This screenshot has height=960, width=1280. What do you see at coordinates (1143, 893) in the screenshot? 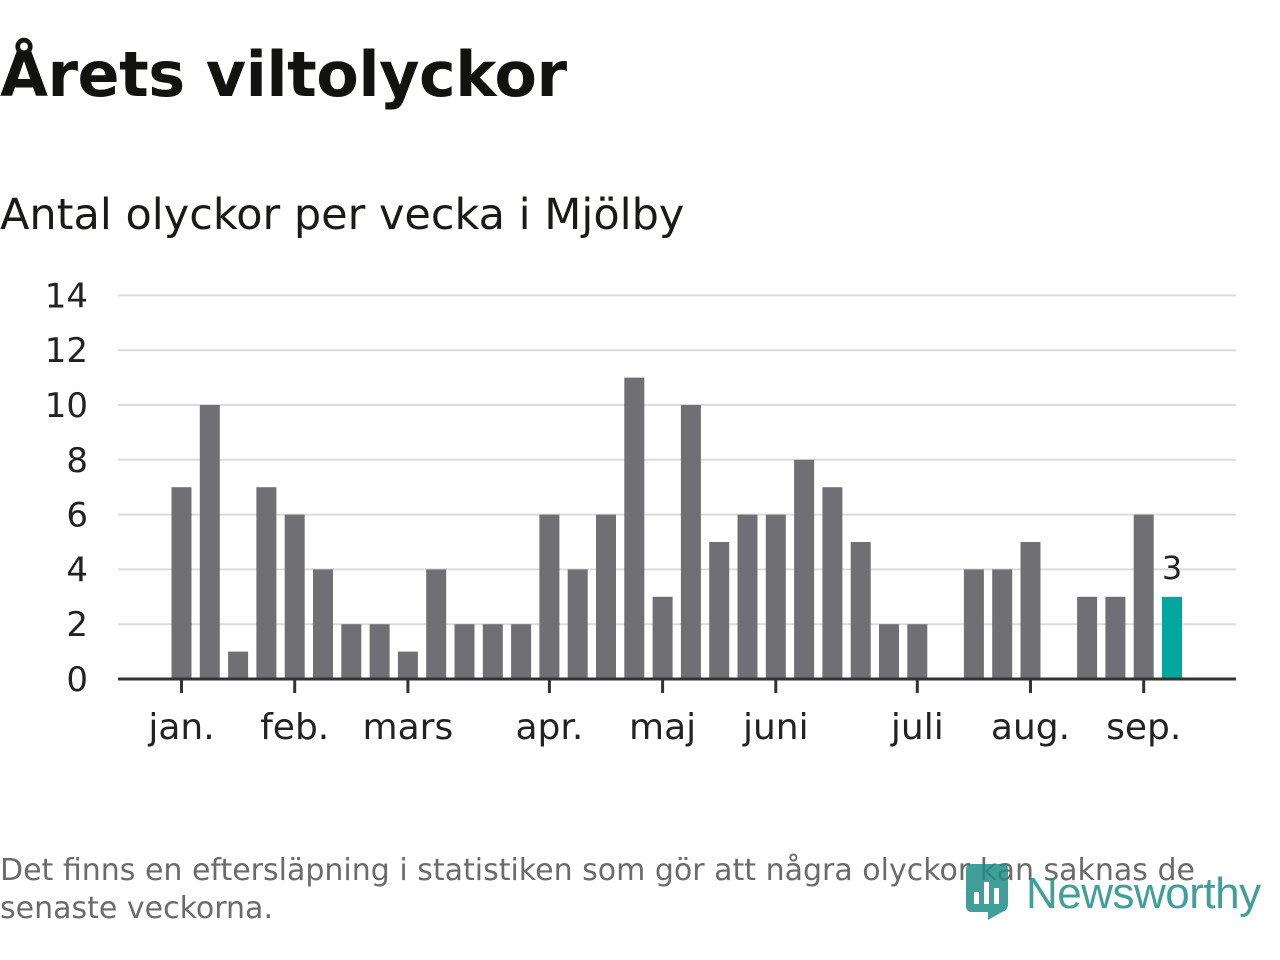
I see `newsworthy-logo-text: Newsworthy` at bounding box center [1143, 893].